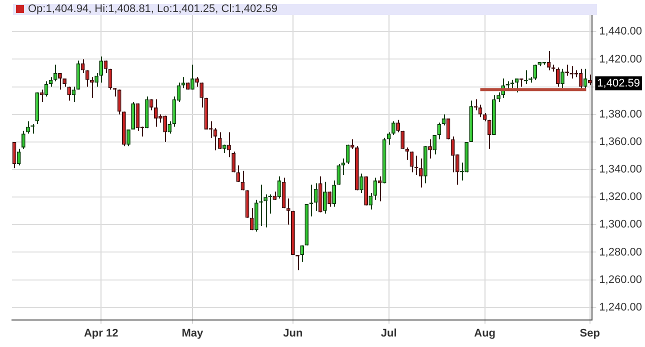 The height and width of the screenshot is (347, 645). What do you see at coordinates (590, 333) in the screenshot?
I see `x-tick-label: Sep` at bounding box center [590, 333].